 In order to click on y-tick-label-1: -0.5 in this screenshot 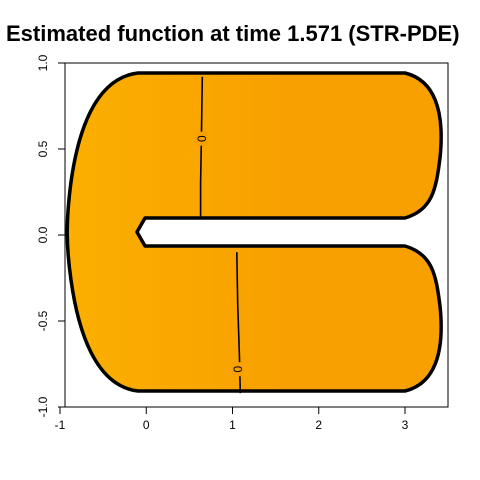, I will do `click(43, 320)`.